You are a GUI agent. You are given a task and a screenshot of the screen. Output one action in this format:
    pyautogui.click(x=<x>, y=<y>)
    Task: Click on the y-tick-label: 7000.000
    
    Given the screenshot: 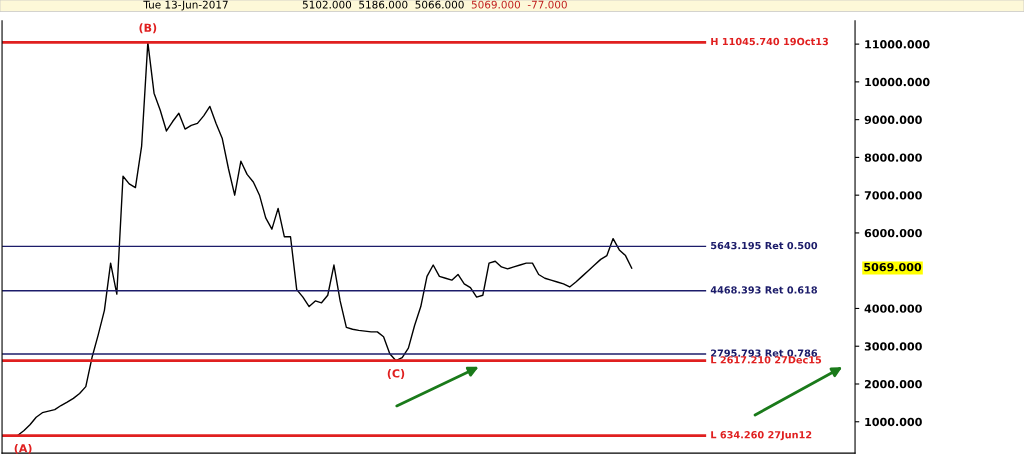 What is the action you would take?
    pyautogui.click(x=893, y=195)
    